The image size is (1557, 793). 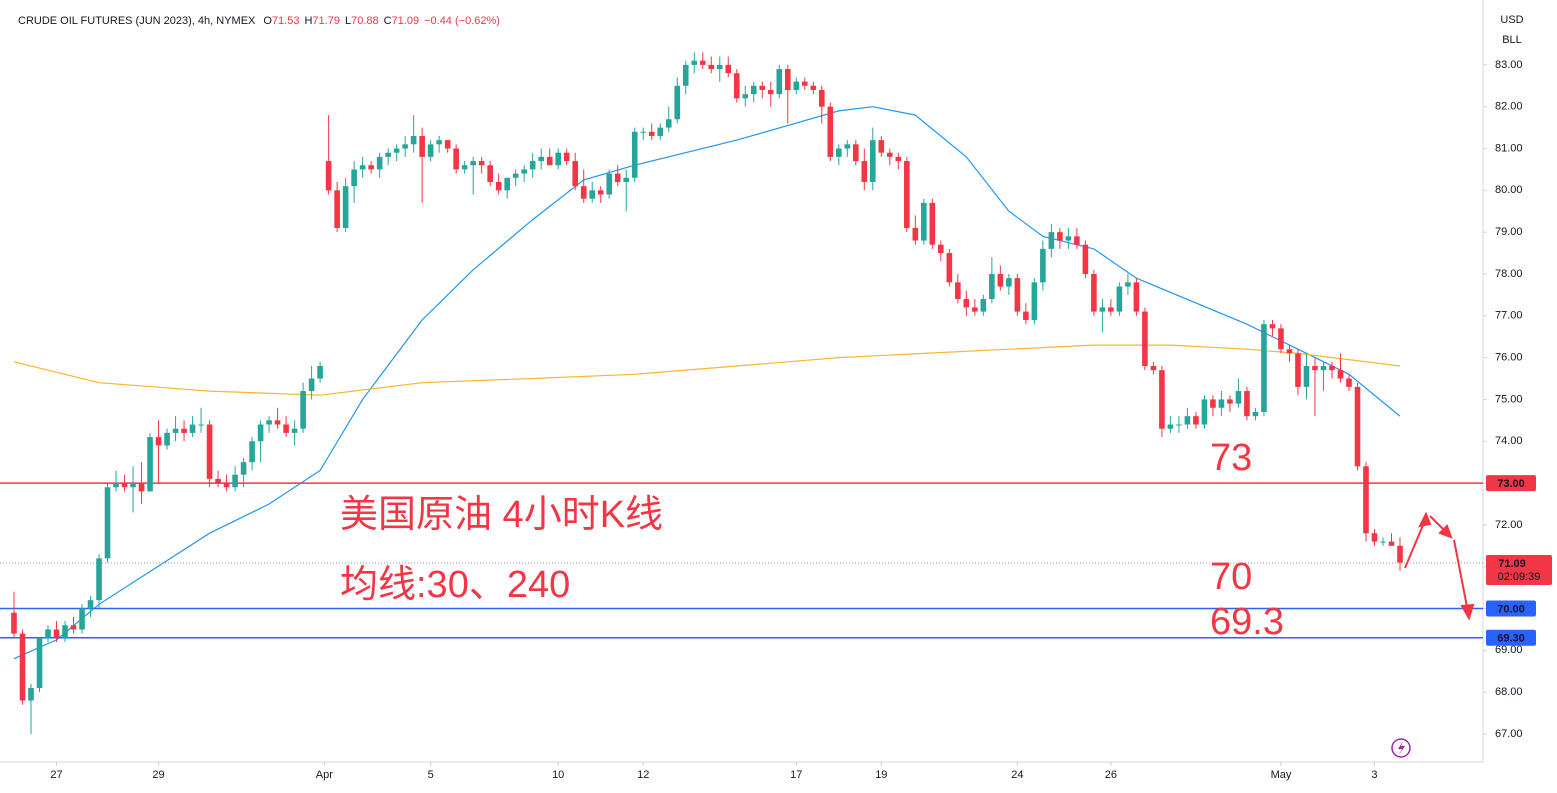 What do you see at coordinates (326, 21) in the screenshot?
I see `ohlc-value: 71.79` at bounding box center [326, 21].